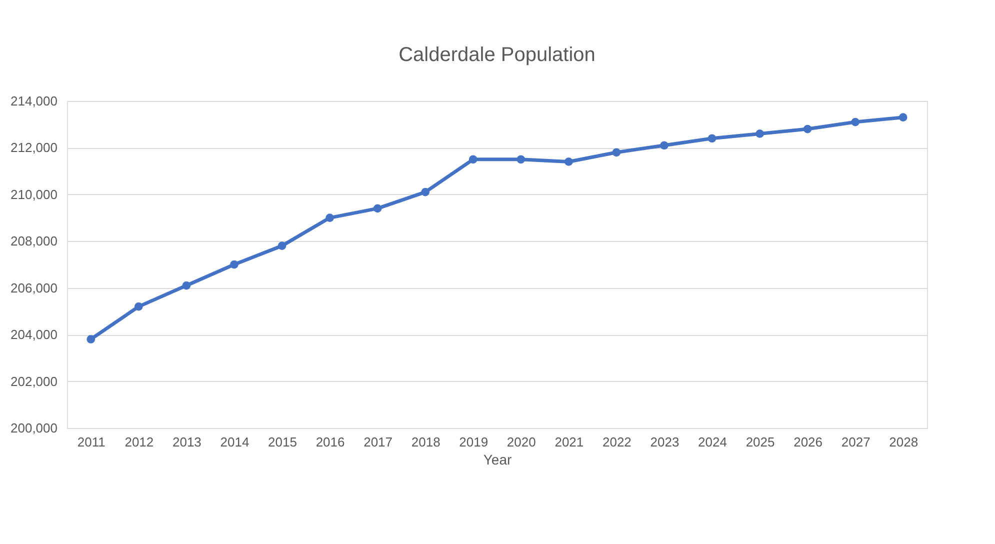  Describe the element at coordinates (497, 55) in the screenshot. I see `chart-title: Calderdale Population` at that location.